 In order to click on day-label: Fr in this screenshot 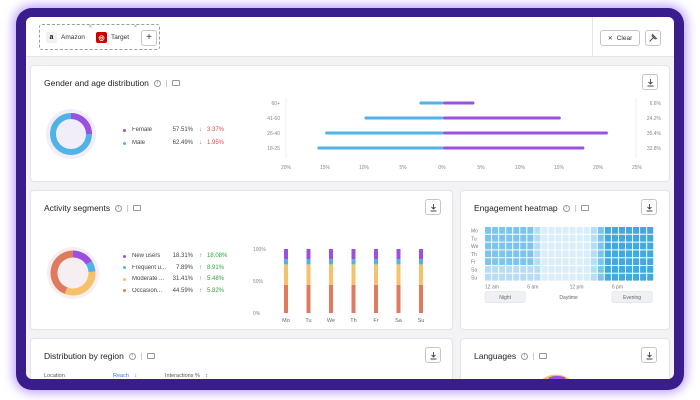, I will do `click(375, 321)`.